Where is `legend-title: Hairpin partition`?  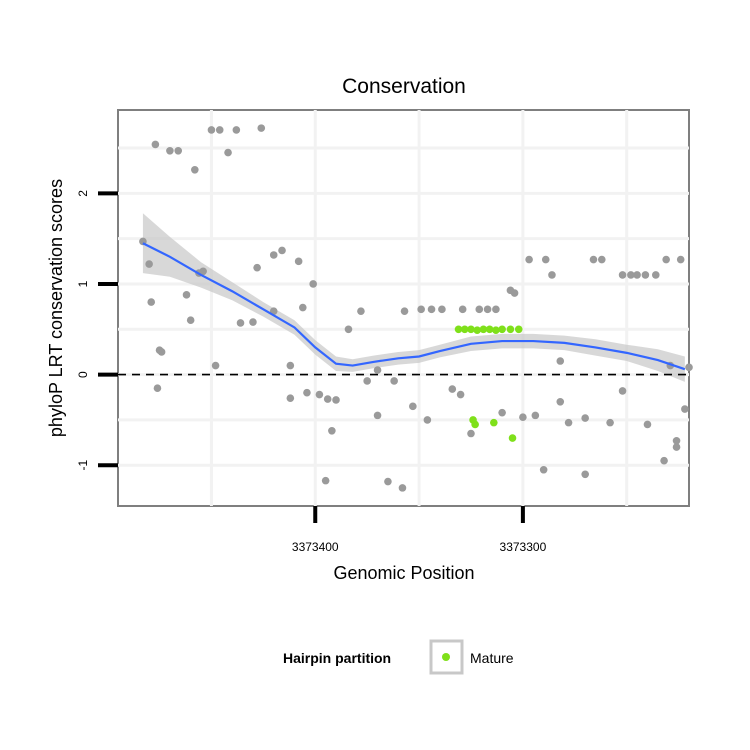 legend-title: Hairpin partition is located at coordinates (337, 658).